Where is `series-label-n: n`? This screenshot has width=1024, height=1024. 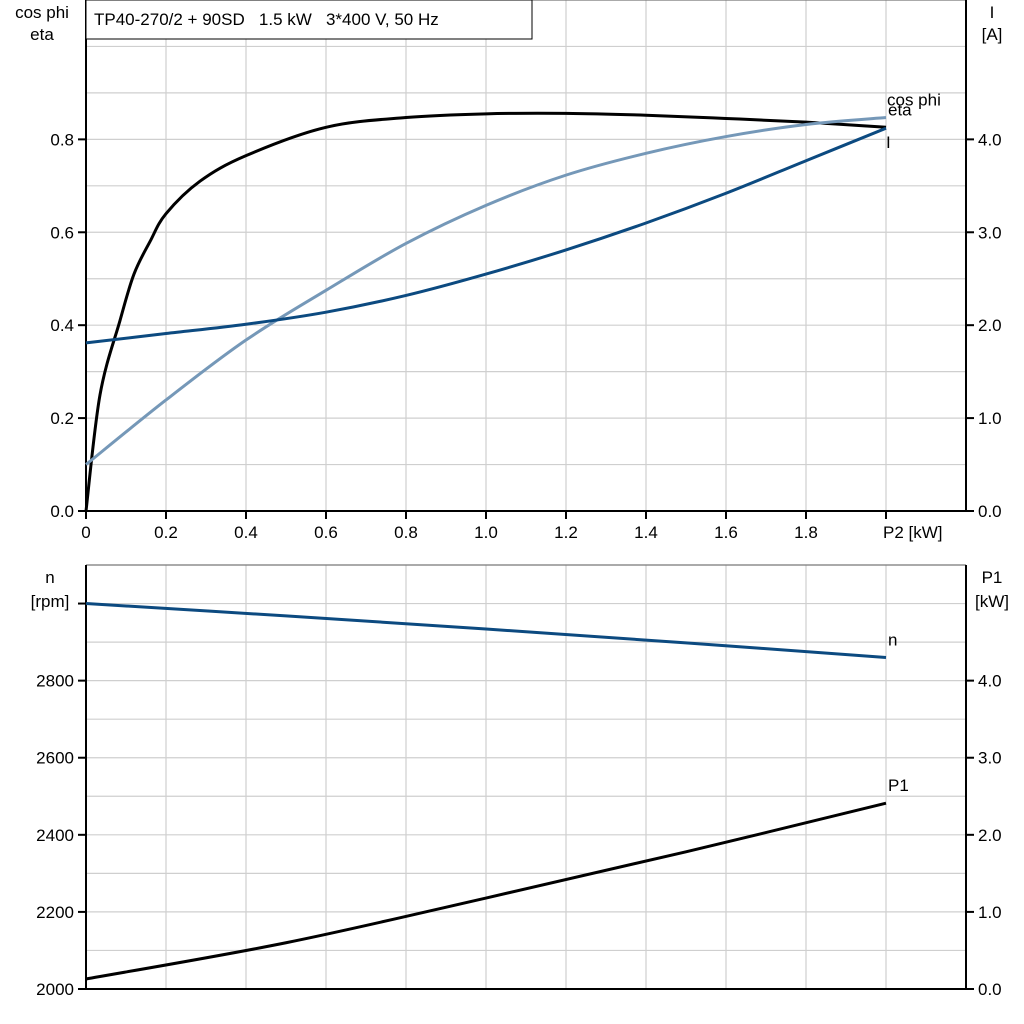 series-label-n: n is located at coordinates (892, 640).